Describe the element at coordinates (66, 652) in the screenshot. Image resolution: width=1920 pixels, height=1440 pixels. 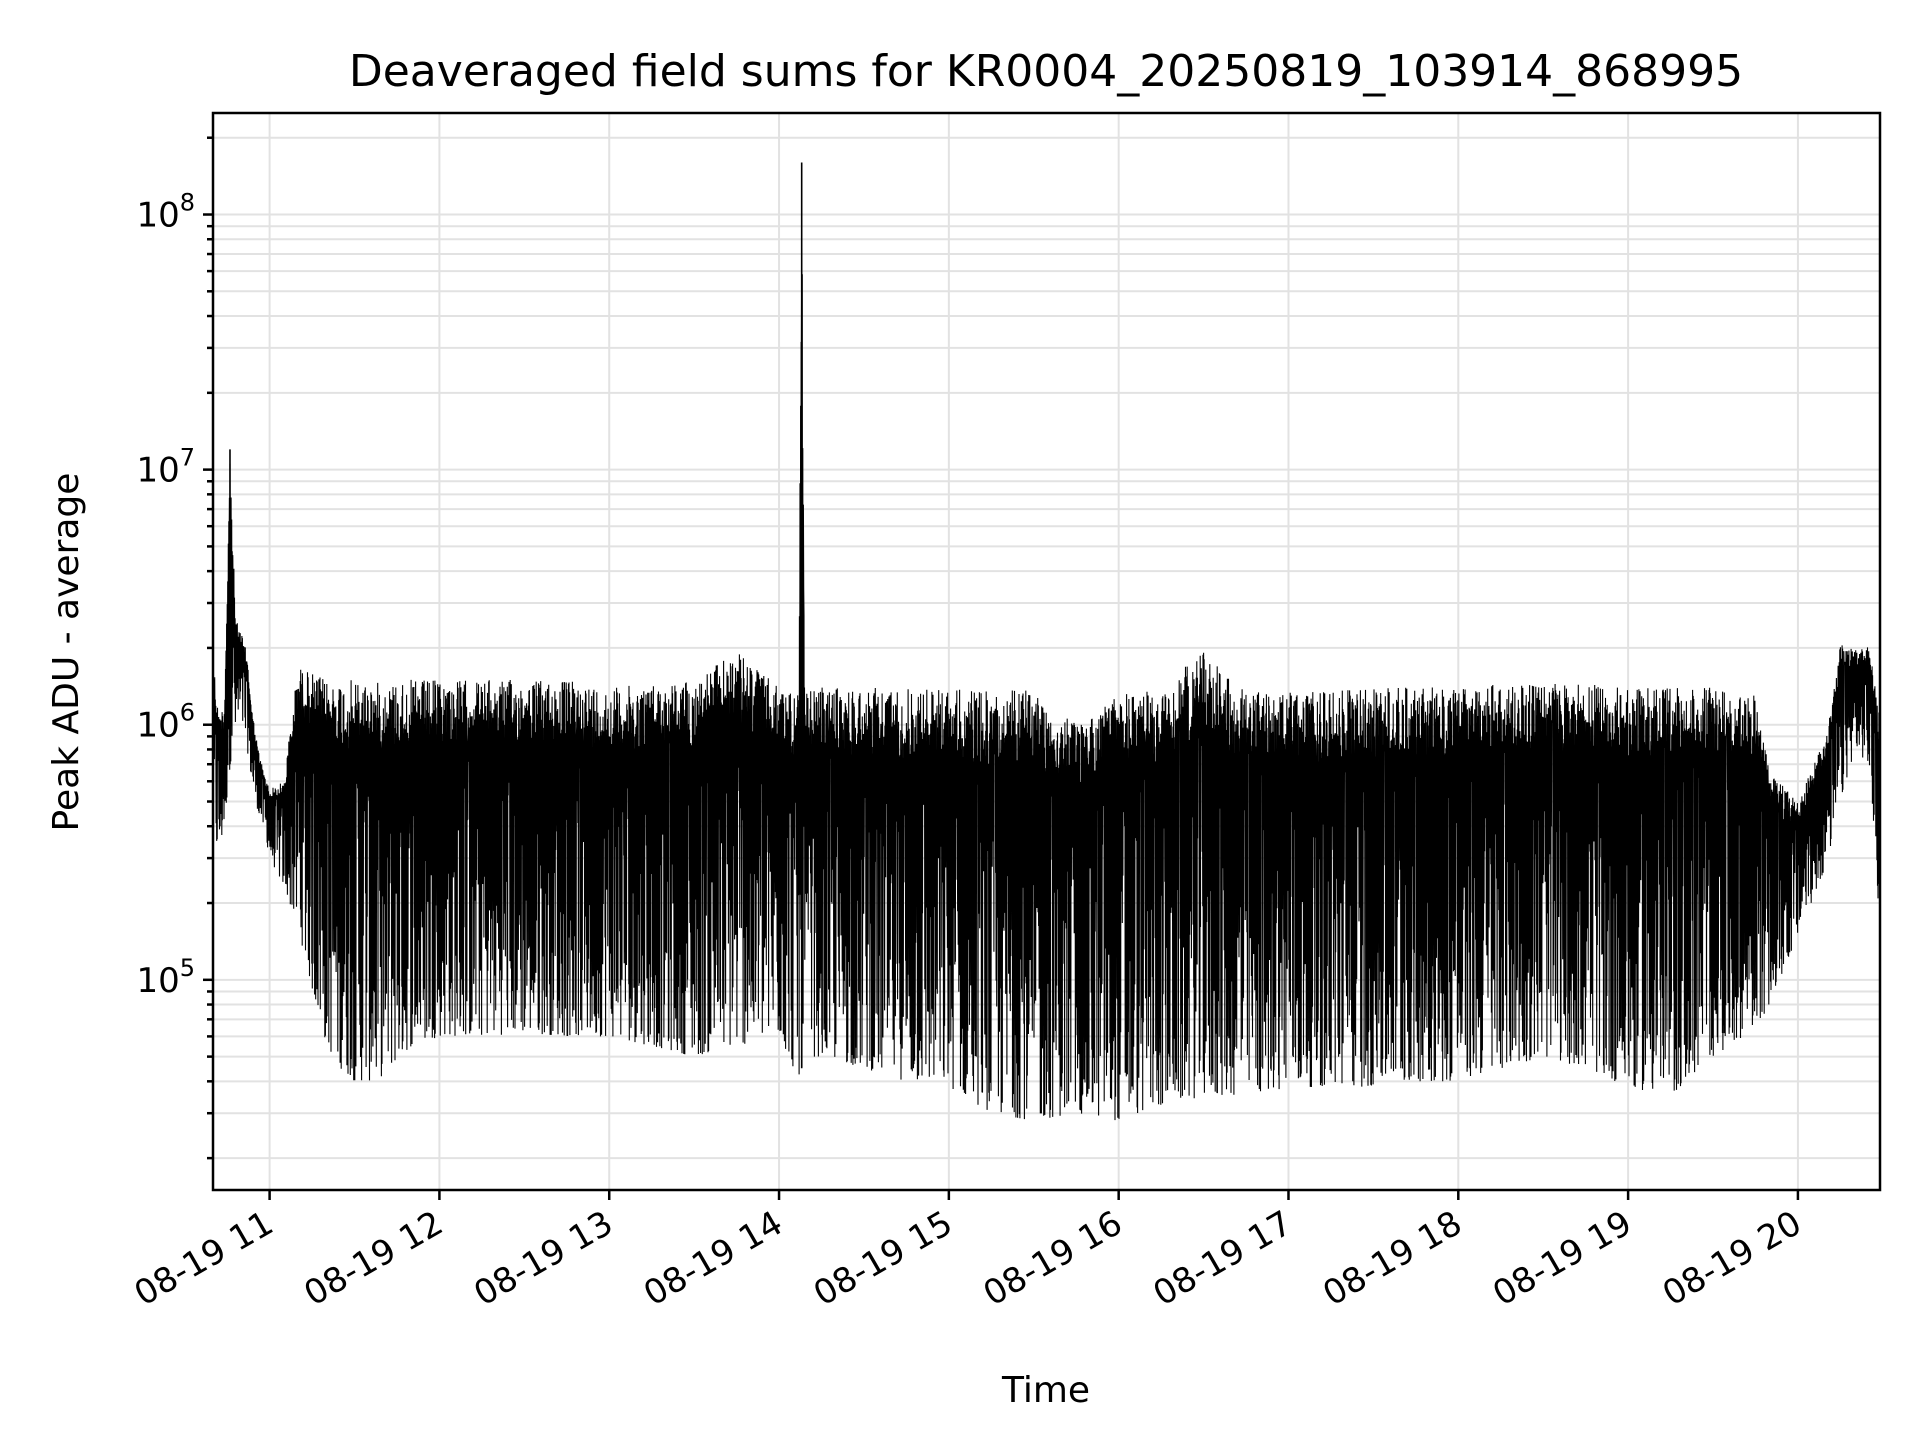
I see `y-axis-label: Peak ADU - average` at that location.